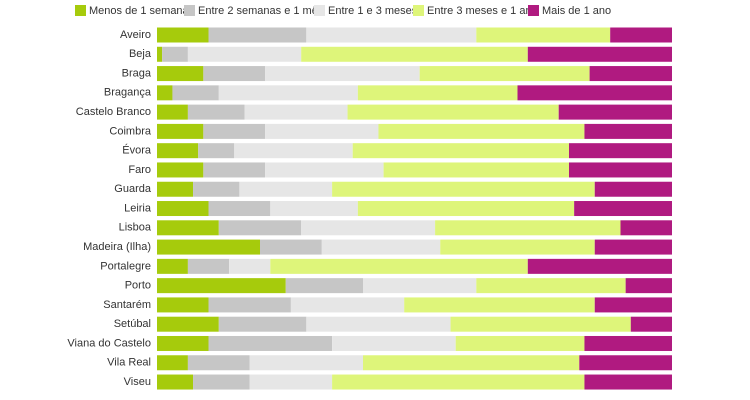 This screenshot has width=750, height=400. Describe the element at coordinates (137, 150) in the screenshot. I see `y-tick-label: Évora` at that location.